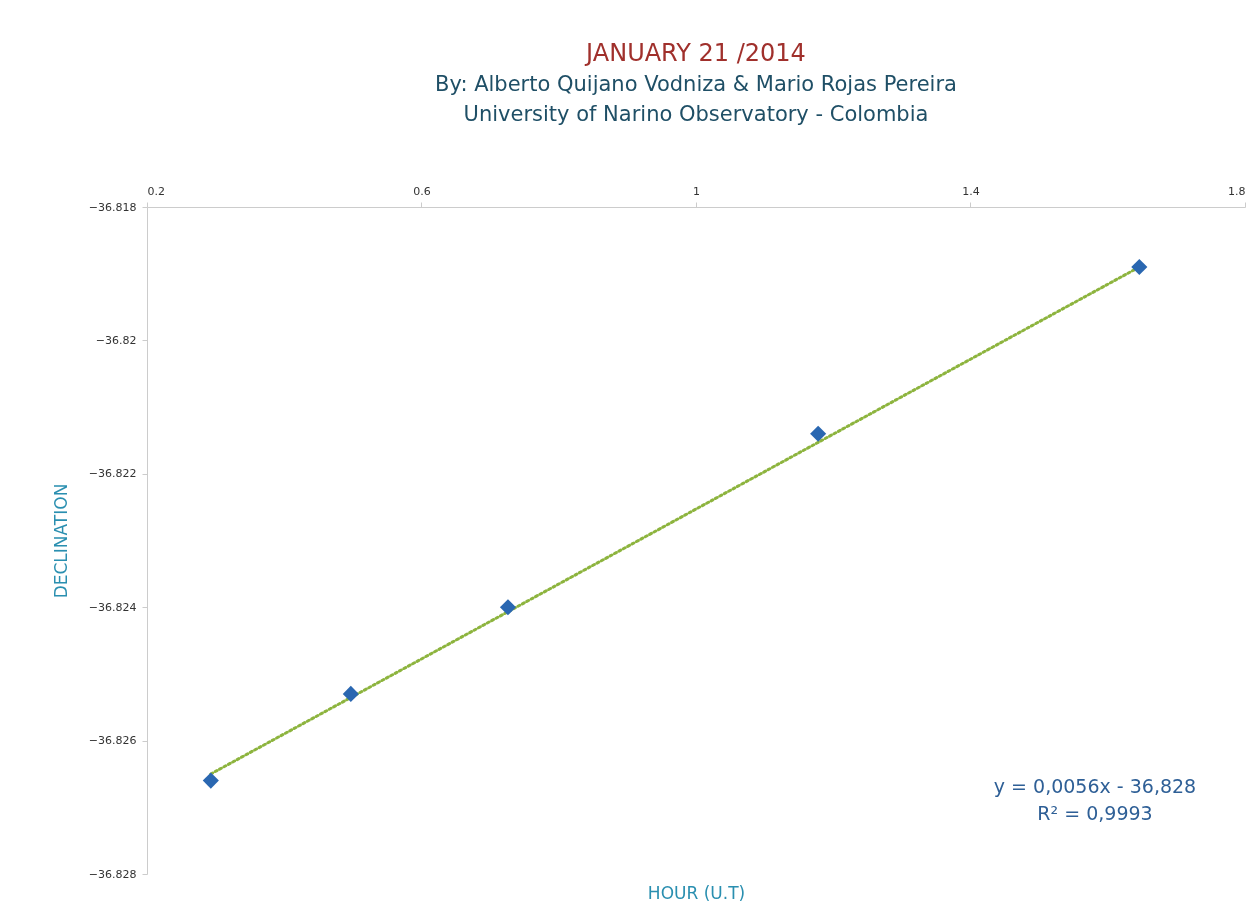 This screenshot has height=910, width=1253. What do you see at coordinates (1095, 786) in the screenshot?
I see `annotation: y = 0,0056x - 36,828` at bounding box center [1095, 786].